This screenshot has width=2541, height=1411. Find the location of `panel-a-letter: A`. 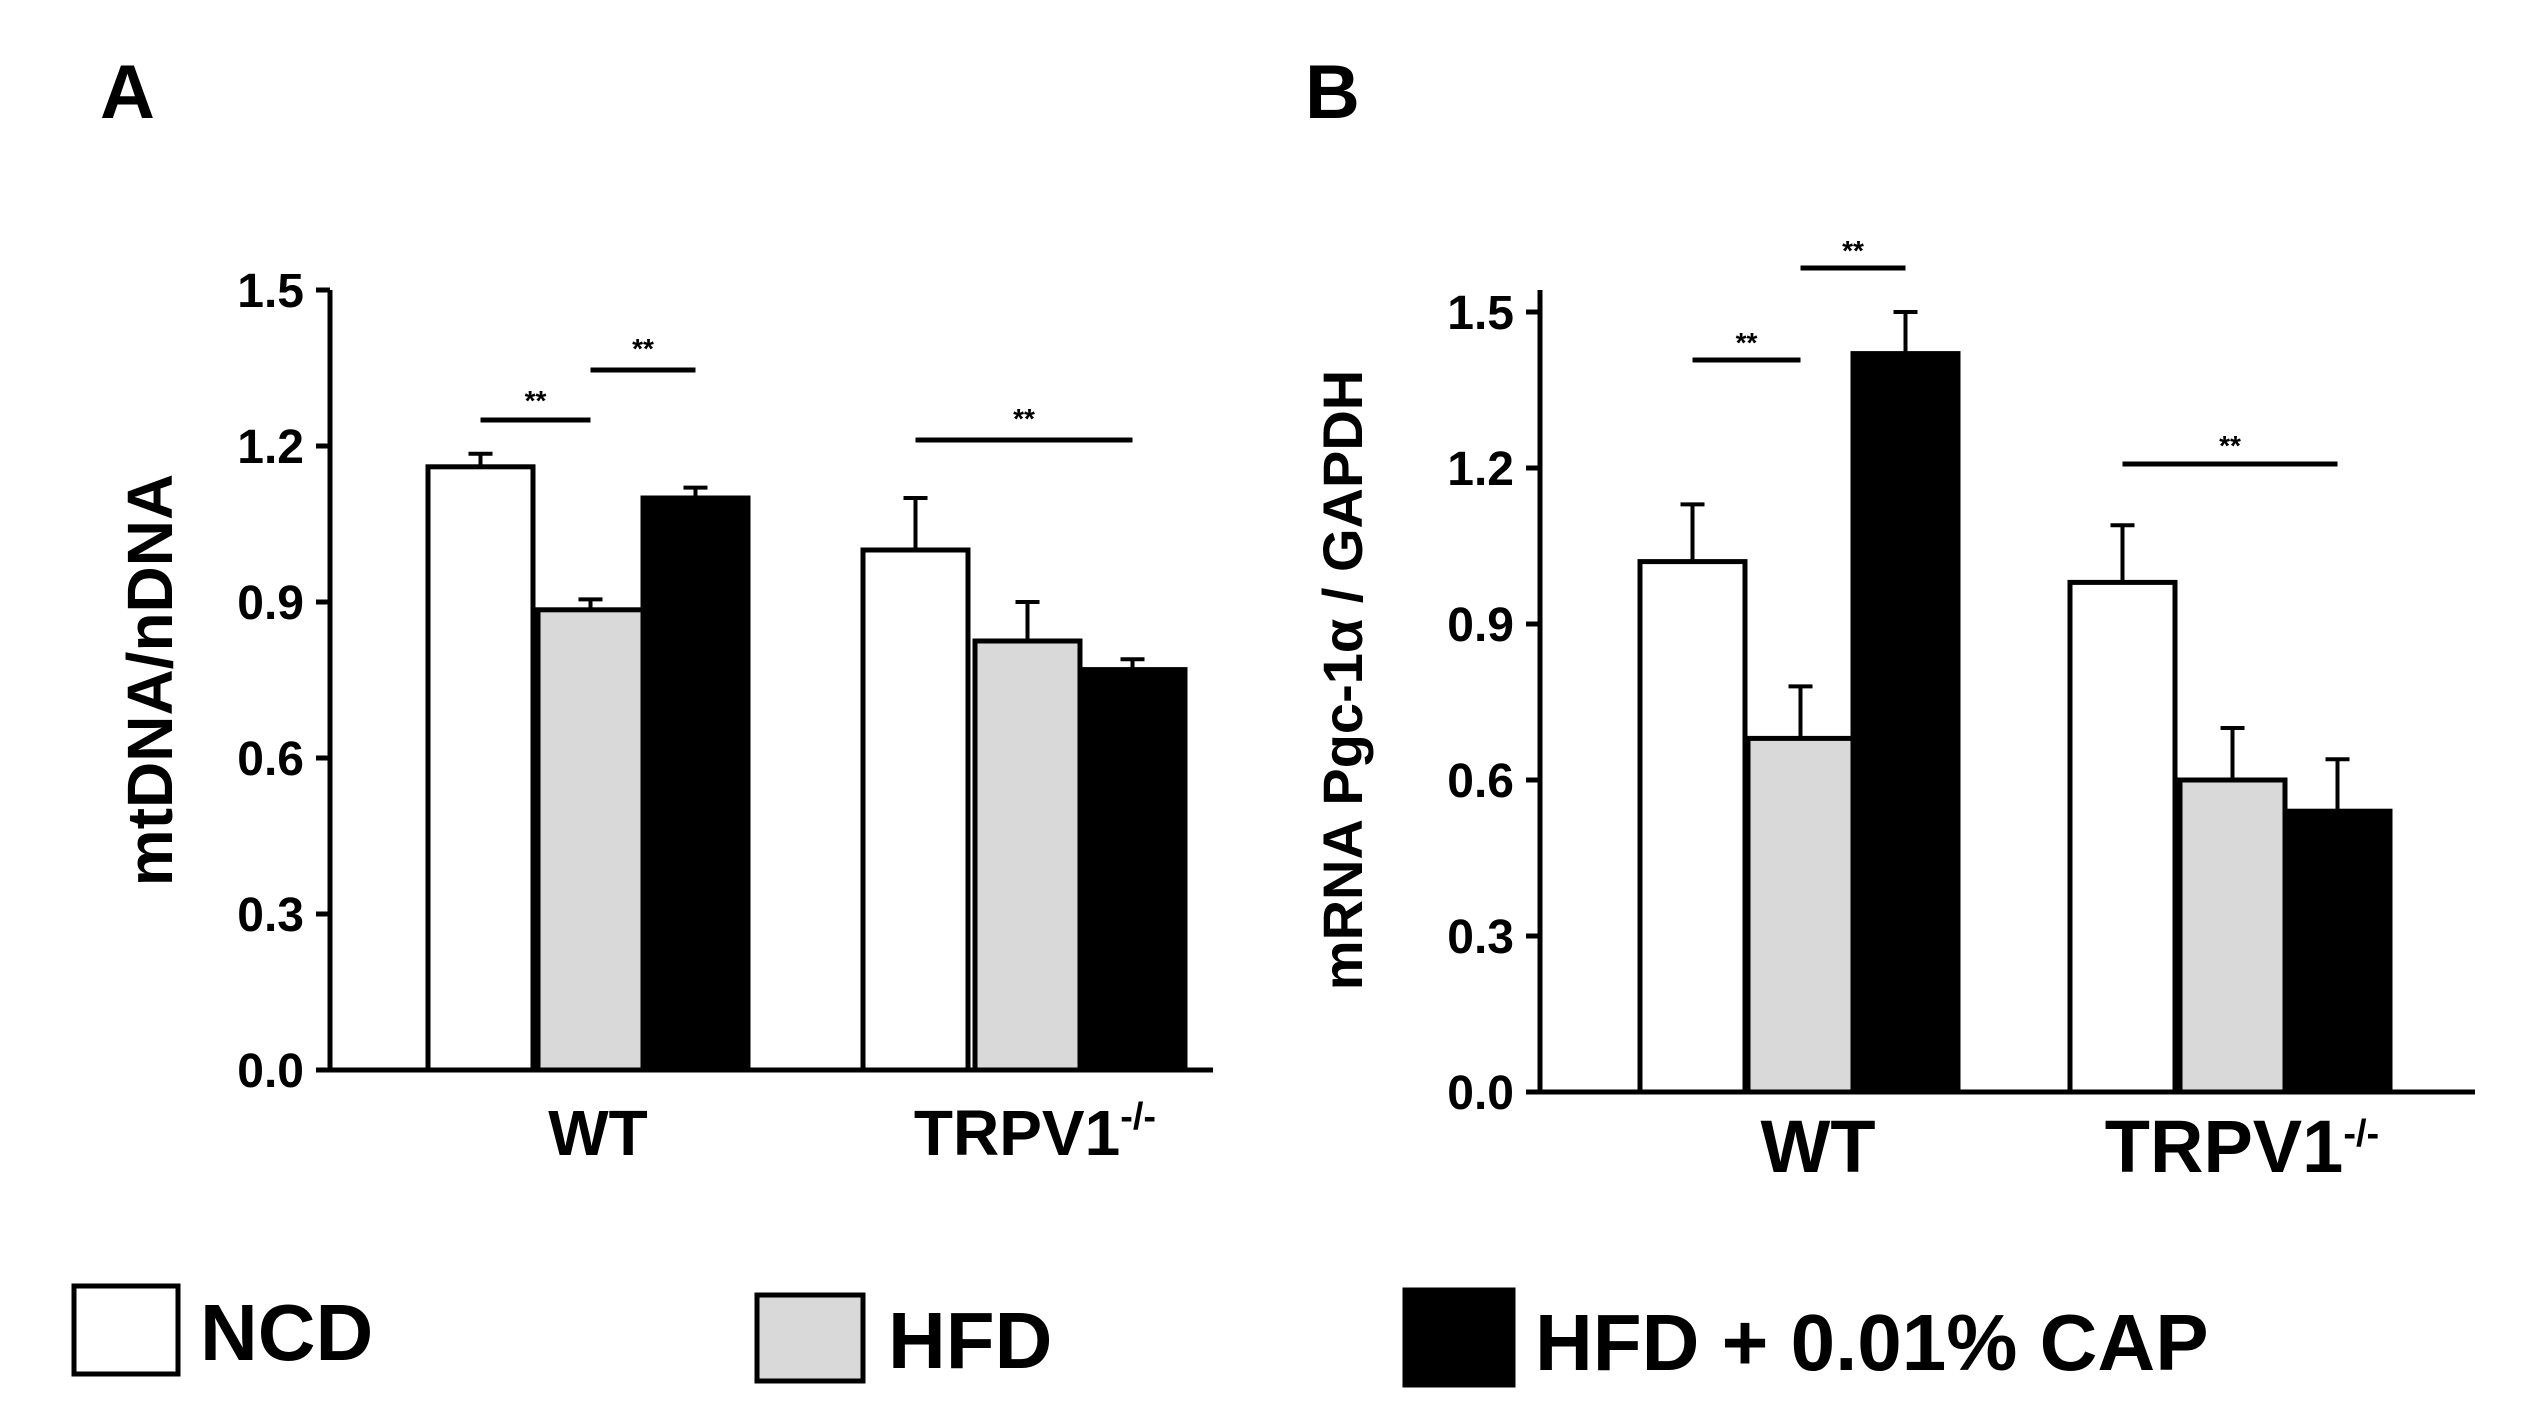

panel-a-letter: A is located at coordinates (127, 92).